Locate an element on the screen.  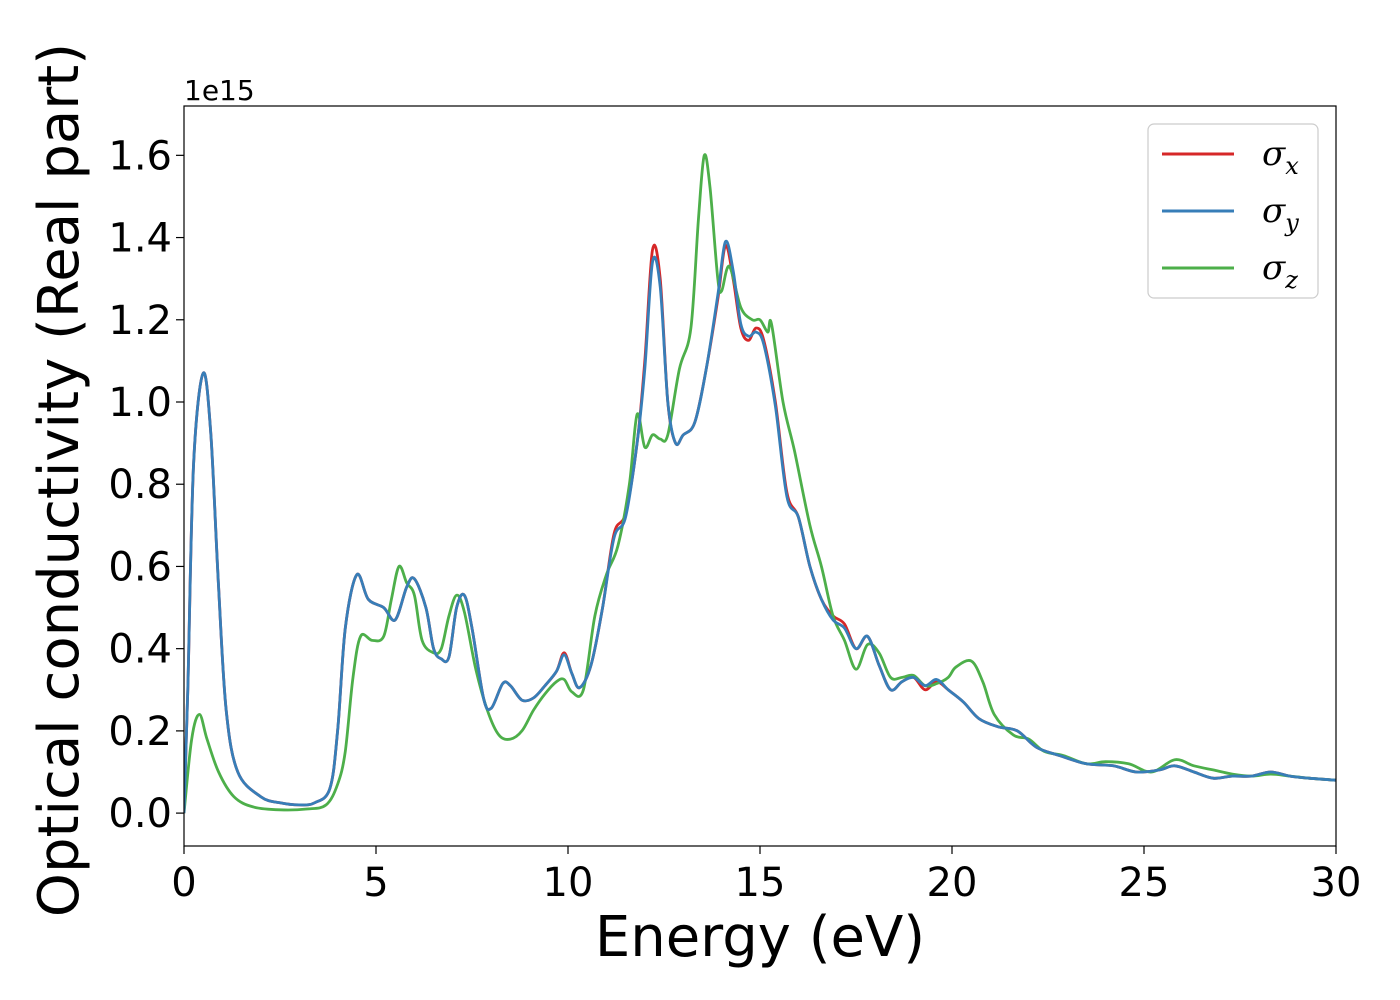
y-offset-label: 1e15 is located at coordinates (219, 90).